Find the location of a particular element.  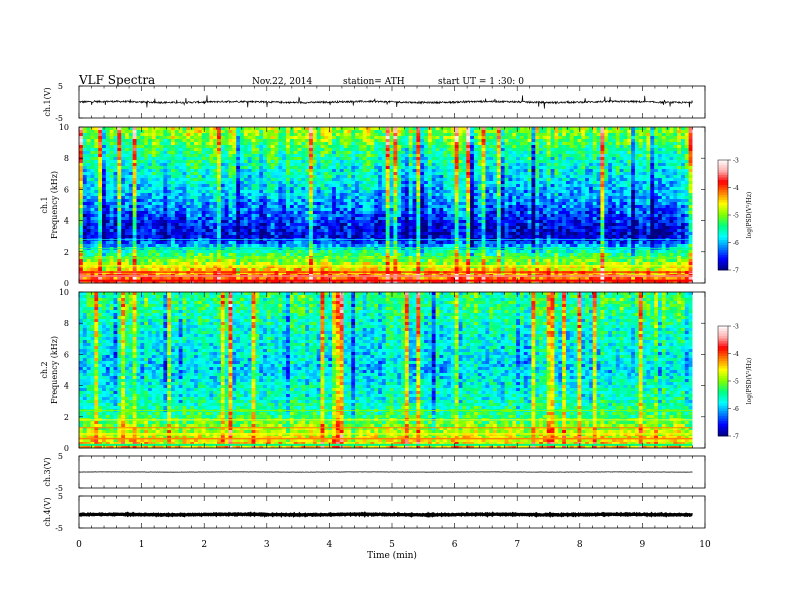

waveform-channel-label: ch.3(V) is located at coordinates (47, 471).